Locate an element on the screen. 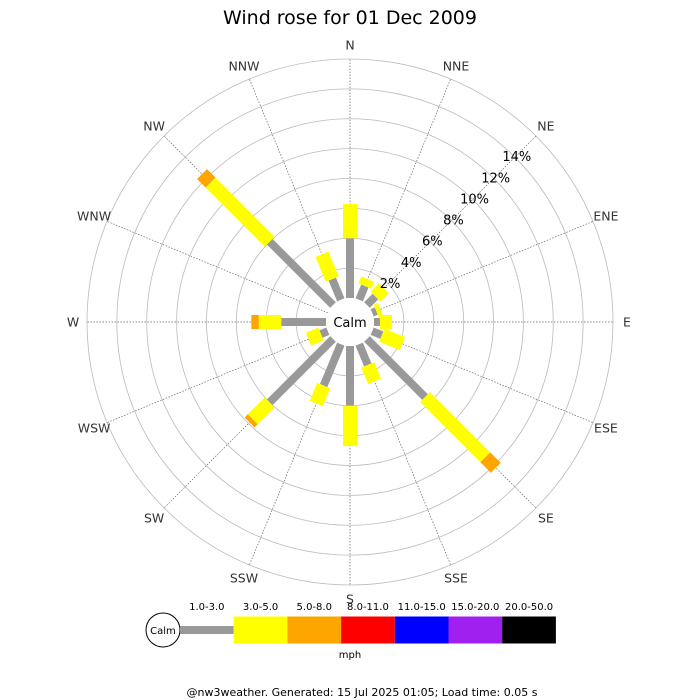 The width and height of the screenshot is (700, 700). percent-labels: 2%4%6%8% 10% 12% 14% is located at coordinates (456, 221).